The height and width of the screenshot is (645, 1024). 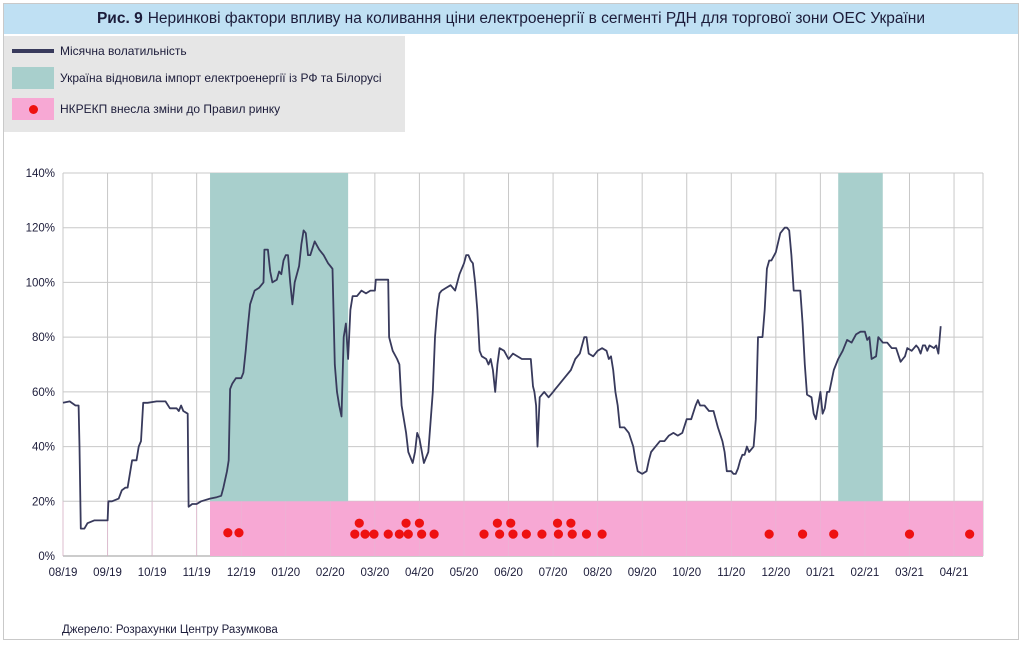 I want to click on x-tick-label: 10/19, so click(x=152, y=573).